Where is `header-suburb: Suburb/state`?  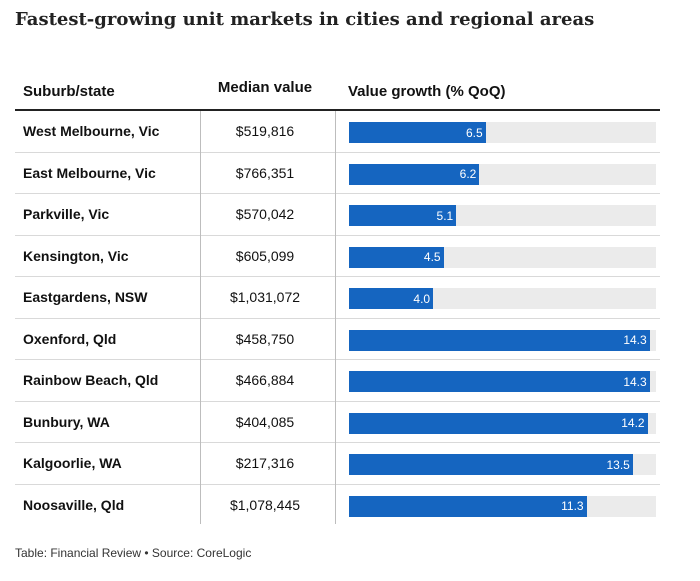 header-suburb: Suburb/state is located at coordinates (69, 91).